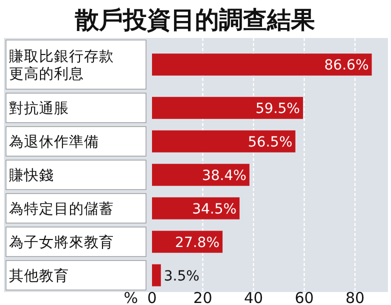 The height and width of the screenshot is (305, 391). I want to click on y-tick-label: 賺取比銀行存款更高的利息, so click(61, 65).